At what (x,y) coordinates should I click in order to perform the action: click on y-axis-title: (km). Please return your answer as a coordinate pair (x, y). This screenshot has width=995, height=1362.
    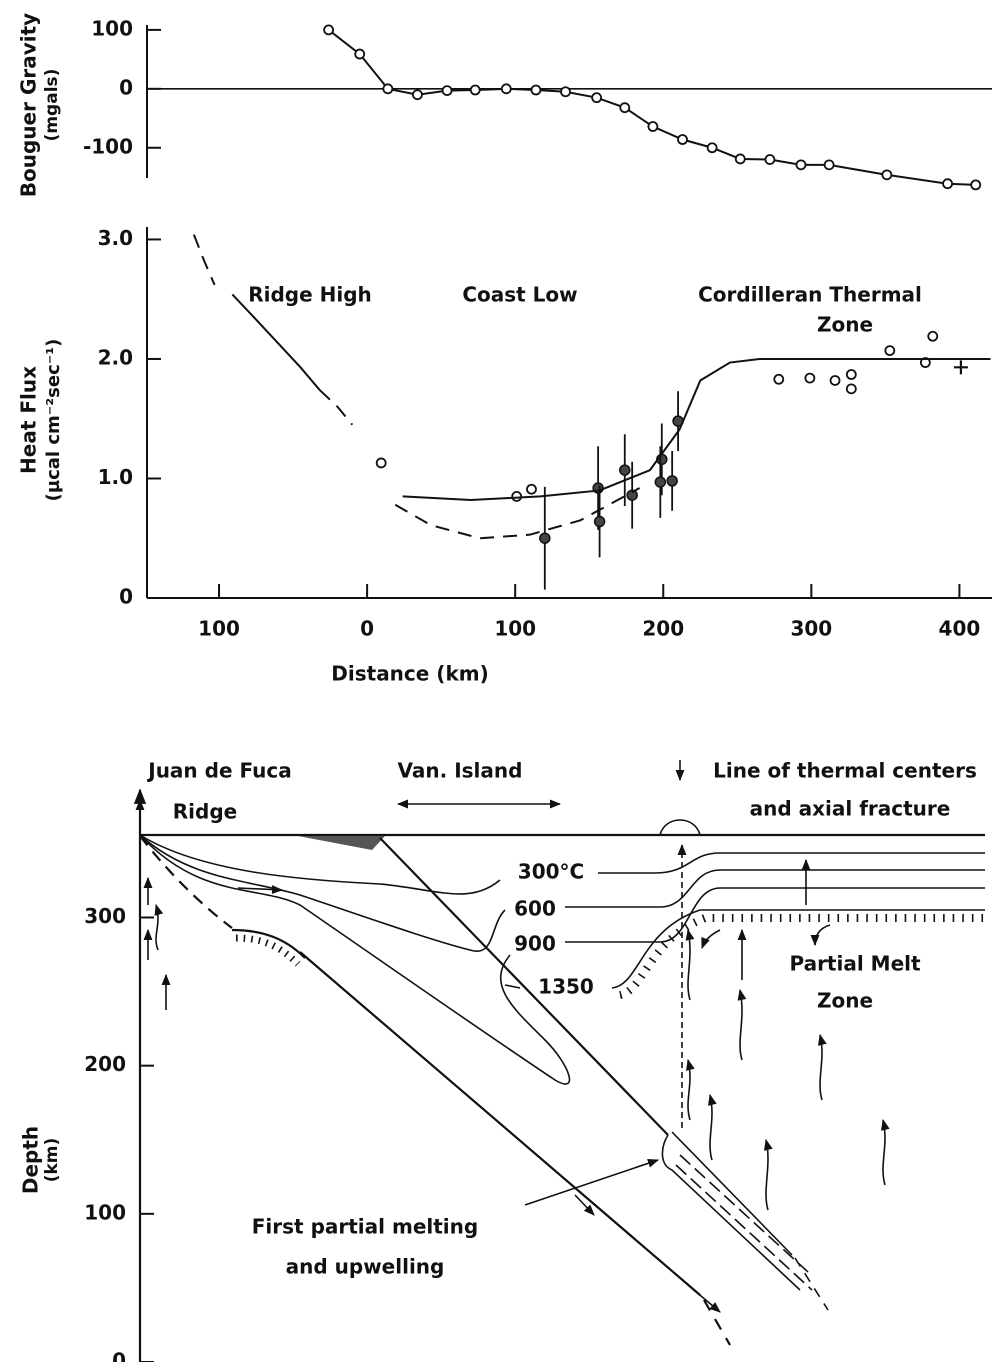
    Looking at the image, I should click on (52, 1160).